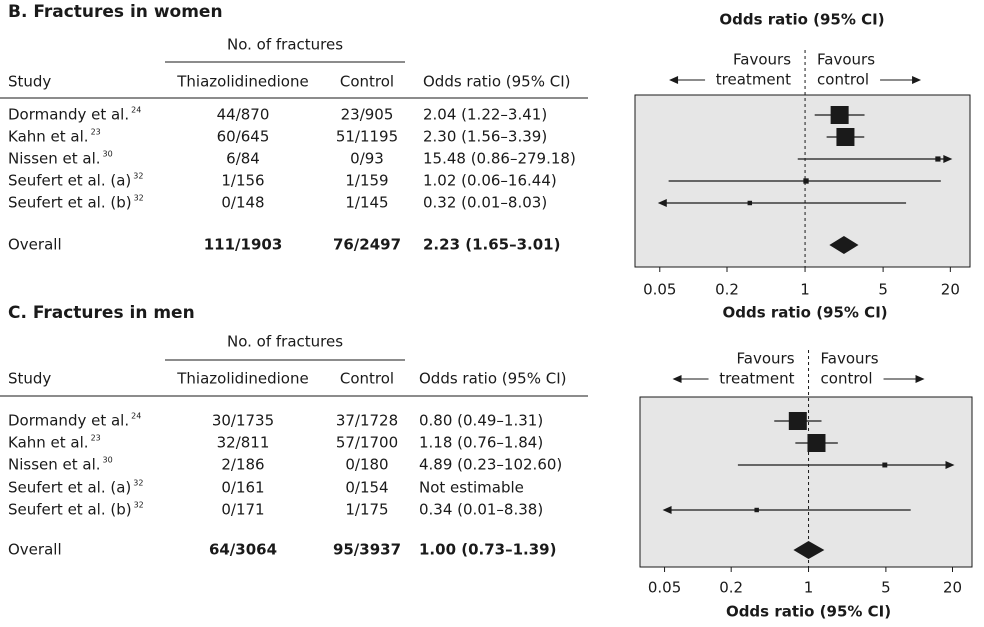 This screenshot has height=627, width=984. What do you see at coordinates (243, 550) in the screenshot?
I see `overall-treatment: 64/3064` at bounding box center [243, 550].